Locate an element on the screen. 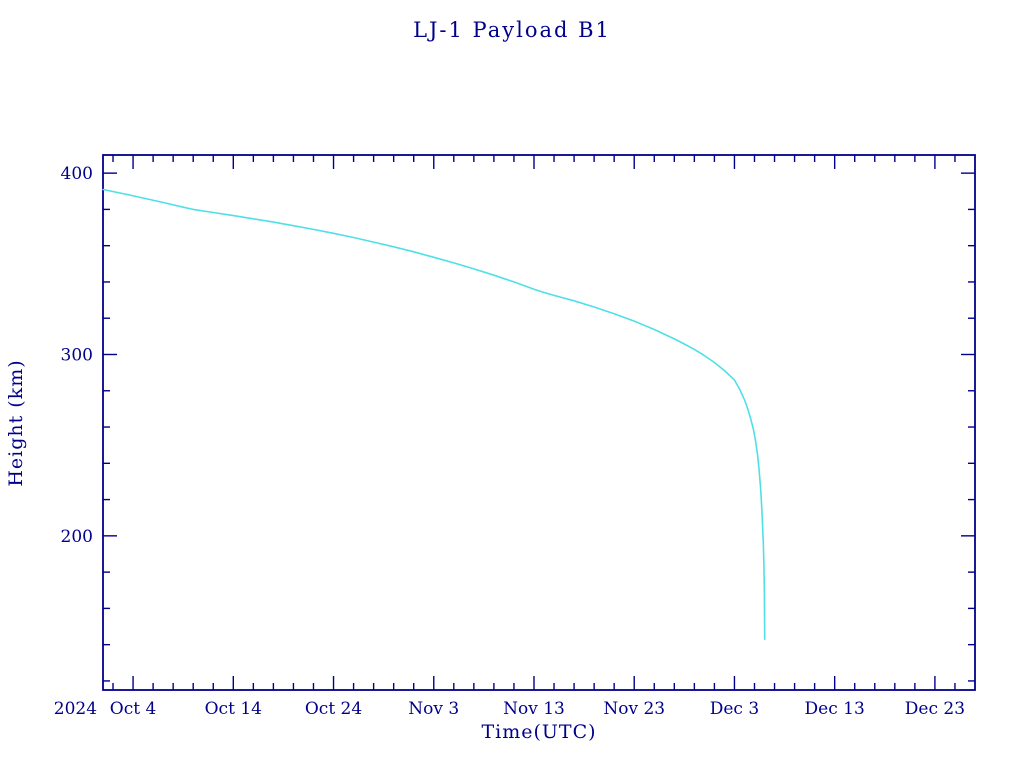 The image size is (1024, 768). y-tick-label: 200 is located at coordinates (77, 537).